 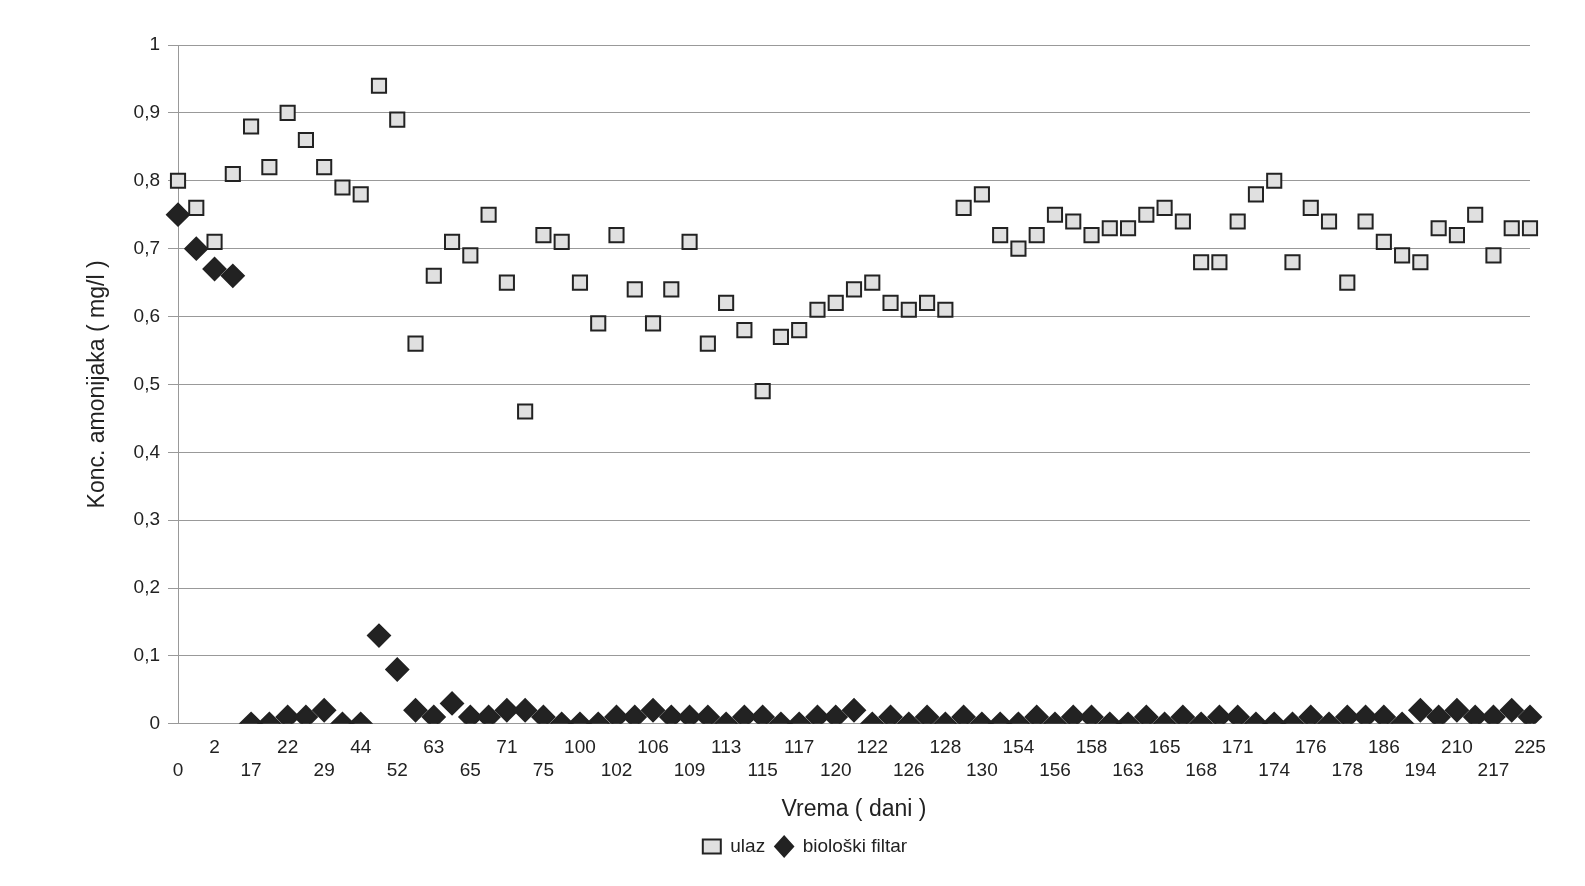 I want to click on x-tick-label: 22, so click(x=288, y=747).